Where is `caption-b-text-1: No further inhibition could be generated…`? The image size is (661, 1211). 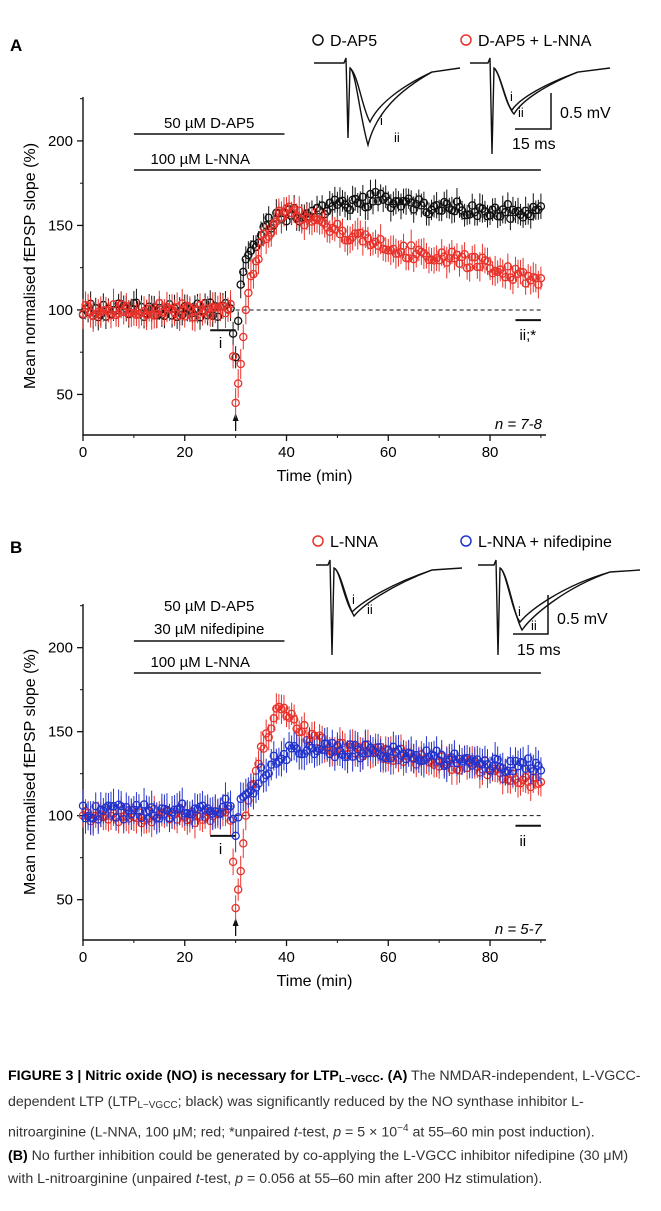
caption-b-text-1: No further inhibition could be generated… is located at coordinates (318, 1167).